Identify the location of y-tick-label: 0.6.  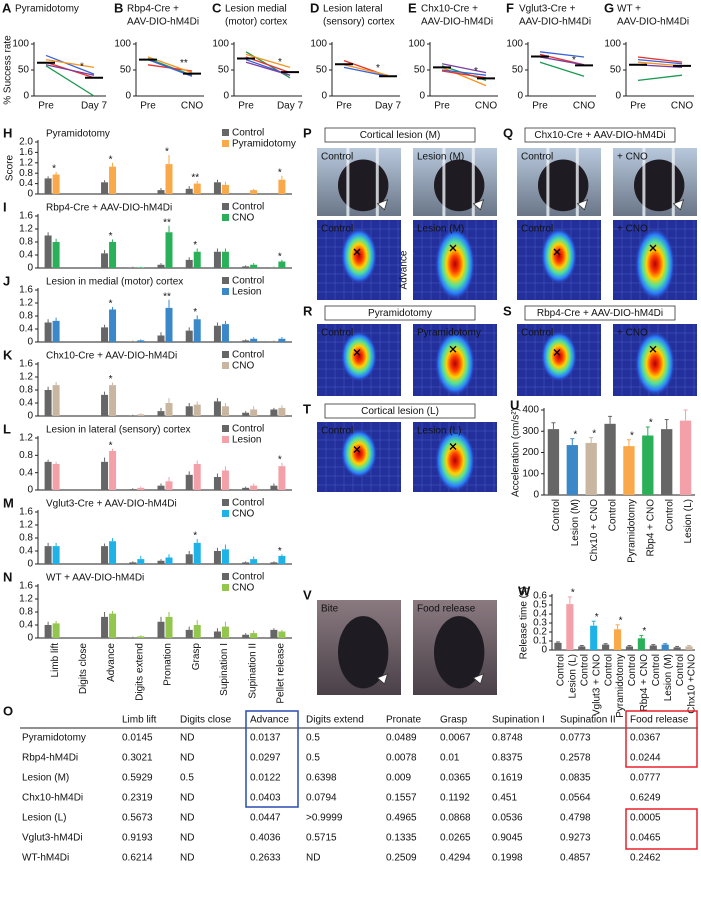
(540, 596).